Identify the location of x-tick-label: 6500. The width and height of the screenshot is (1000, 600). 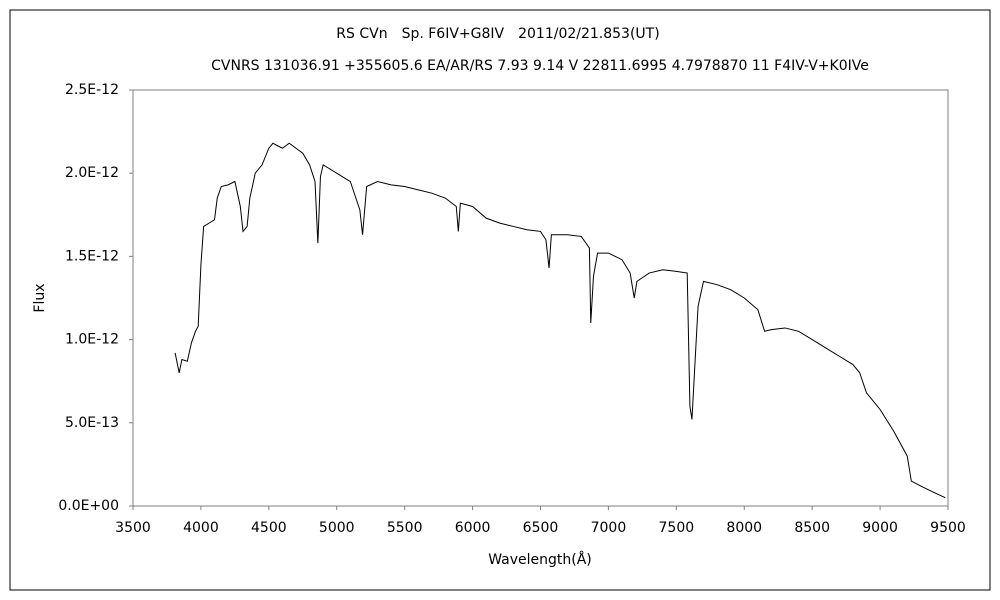
(541, 528).